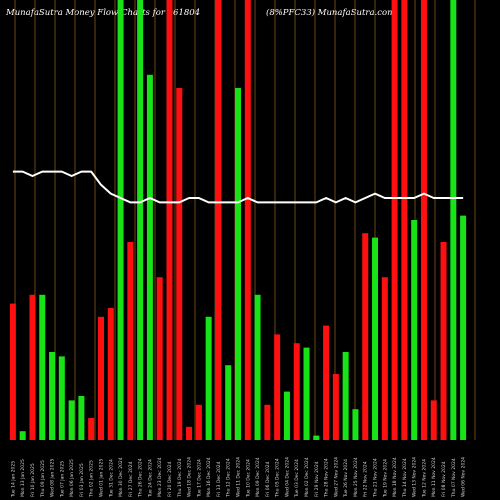  Describe the element at coordinates (278, 478) in the screenshot. I see `x-tick-label: Thu 05 Dec 2024` at that location.